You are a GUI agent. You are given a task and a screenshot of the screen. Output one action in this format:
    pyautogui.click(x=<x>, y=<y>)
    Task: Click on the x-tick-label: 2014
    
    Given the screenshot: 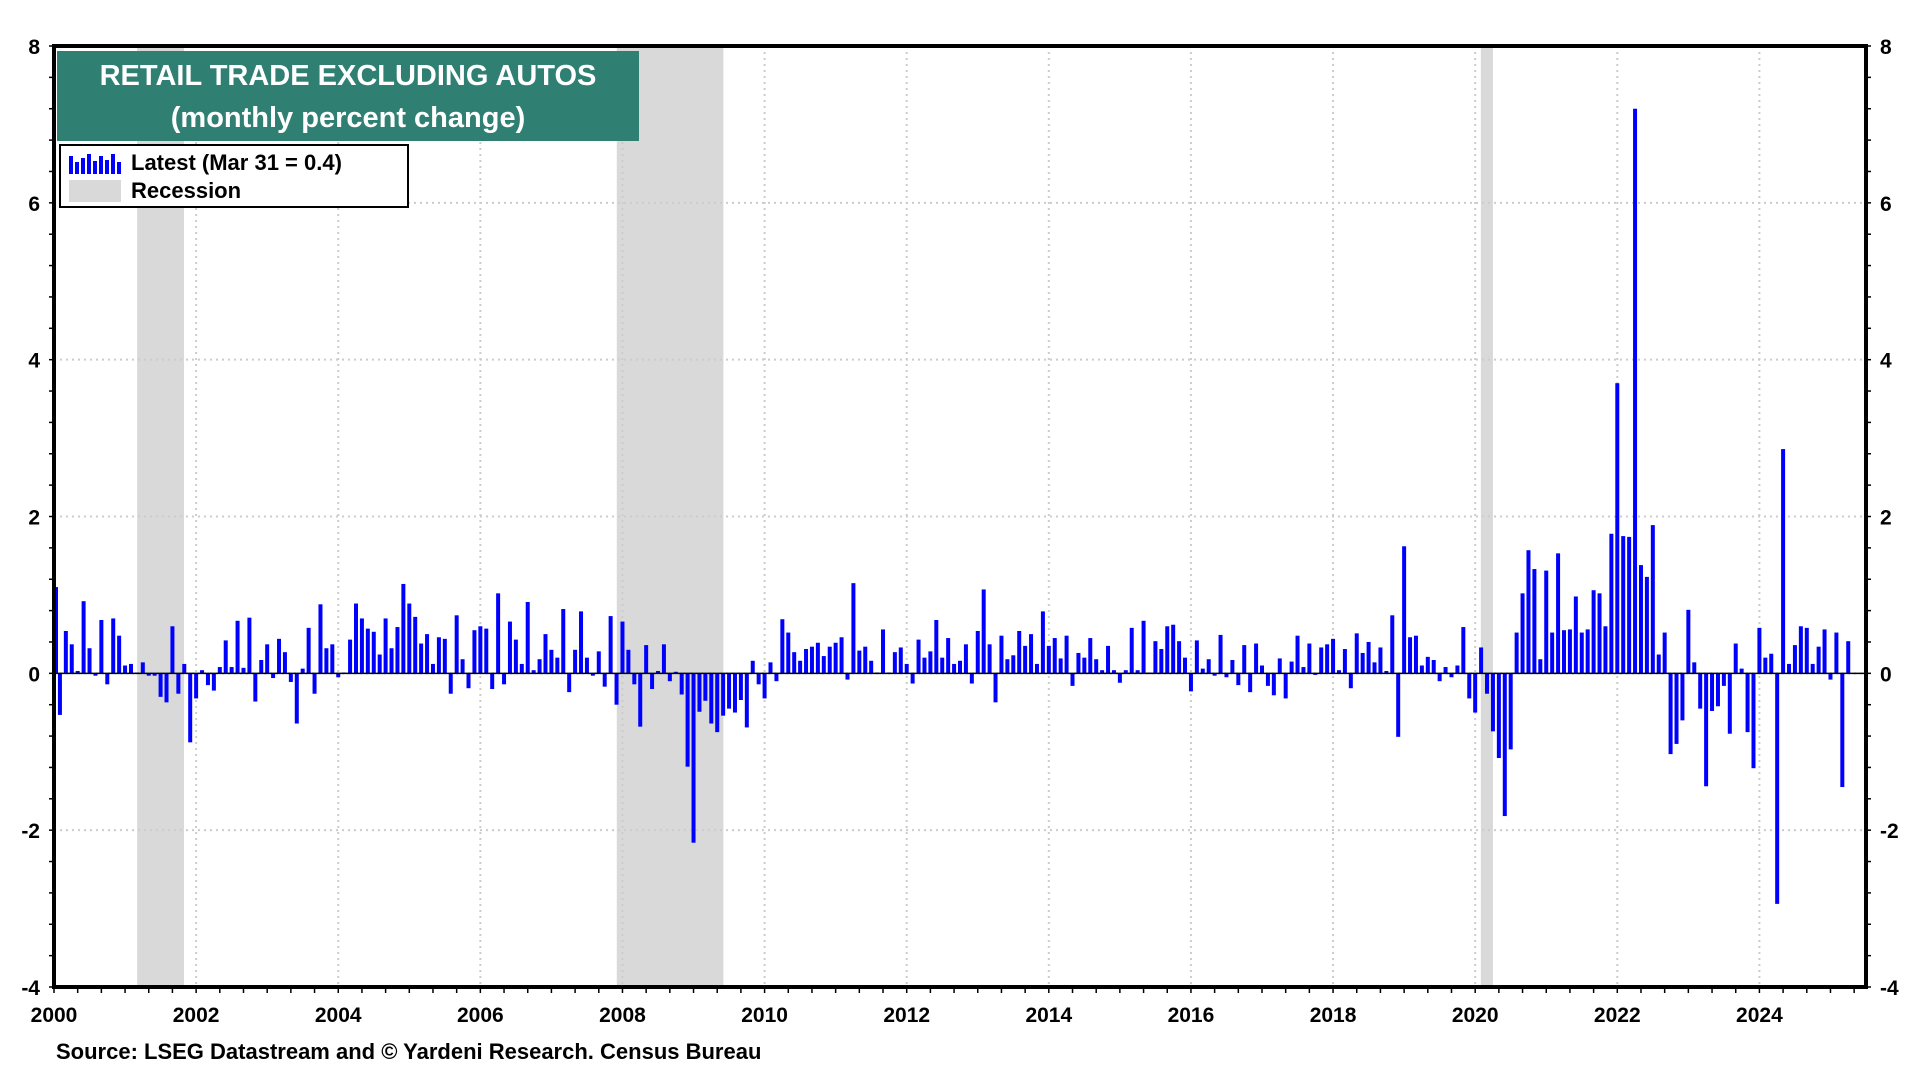 What is the action you would take?
    pyautogui.click(x=1048, y=1015)
    